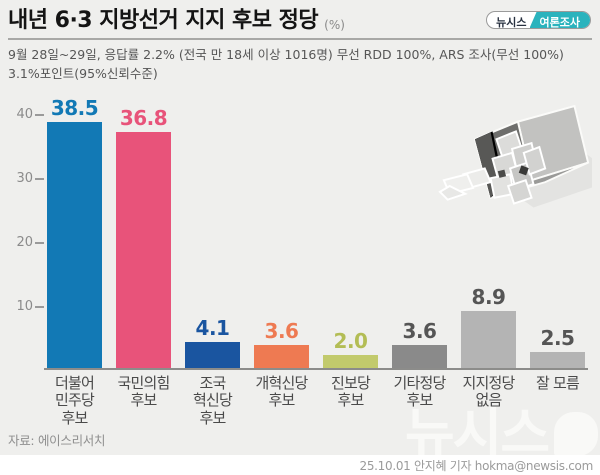 This screenshot has height=475, width=600. I want to click on bar-column: 8.9, so click(488, 327).